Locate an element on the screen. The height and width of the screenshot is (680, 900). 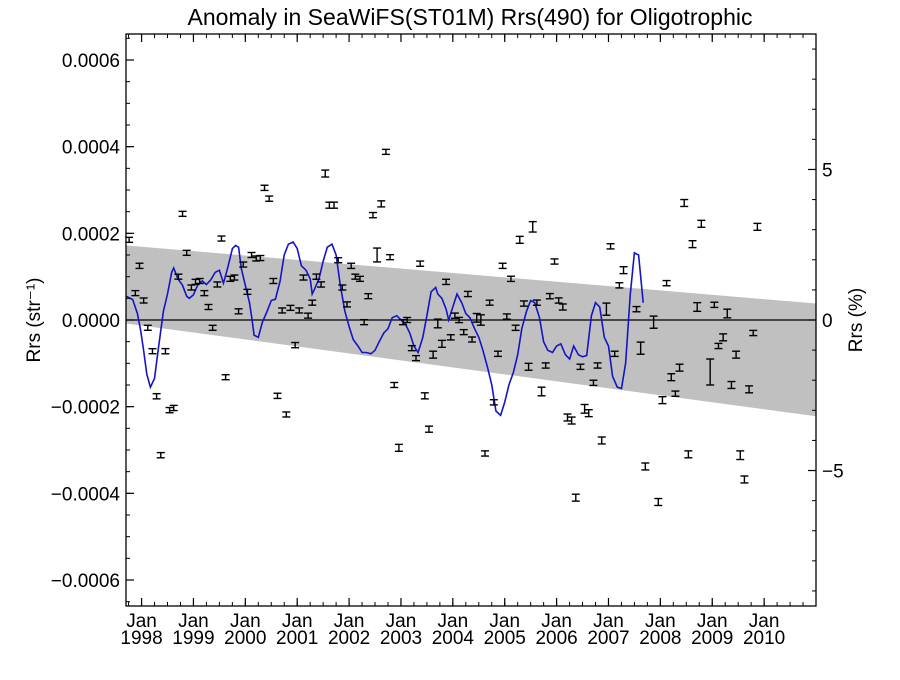
y-left-tick-label: −0.0006 is located at coordinates (85, 581).